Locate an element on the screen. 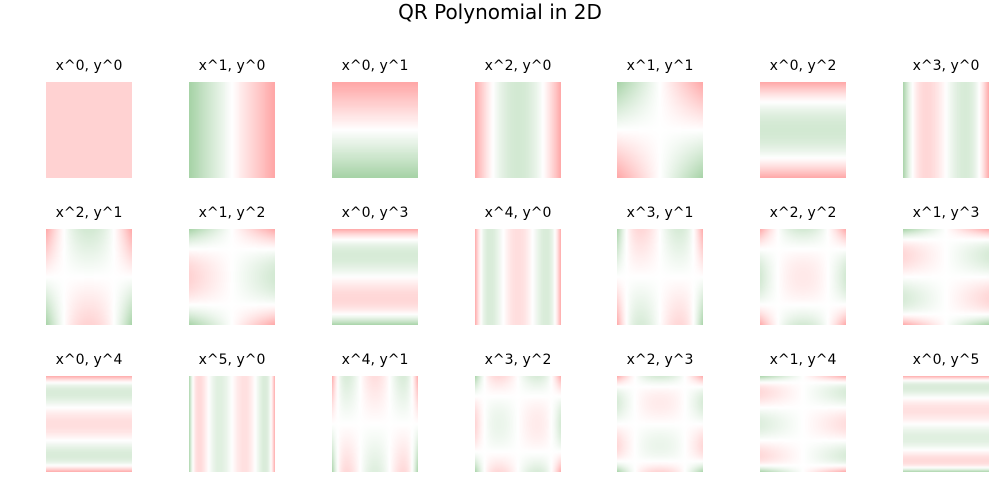 This screenshot has height=500, width=1000. subplot-panel: x^0, y^2 is located at coordinates (803, 117).